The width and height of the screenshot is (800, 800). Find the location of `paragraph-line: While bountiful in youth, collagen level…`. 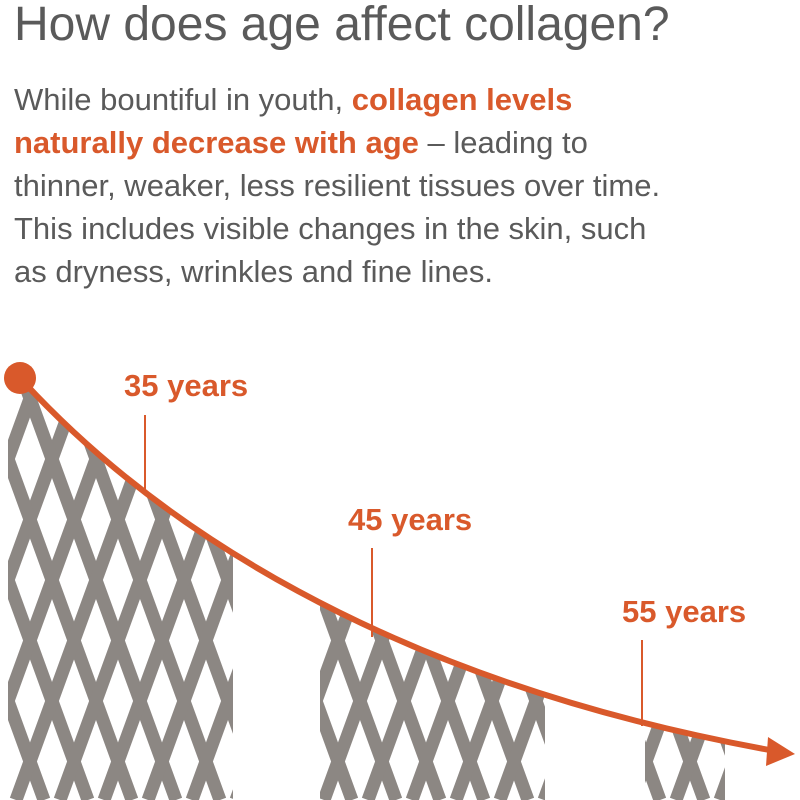

paragraph-line: While bountiful in youth, collagen level… is located at coordinates (293, 99).